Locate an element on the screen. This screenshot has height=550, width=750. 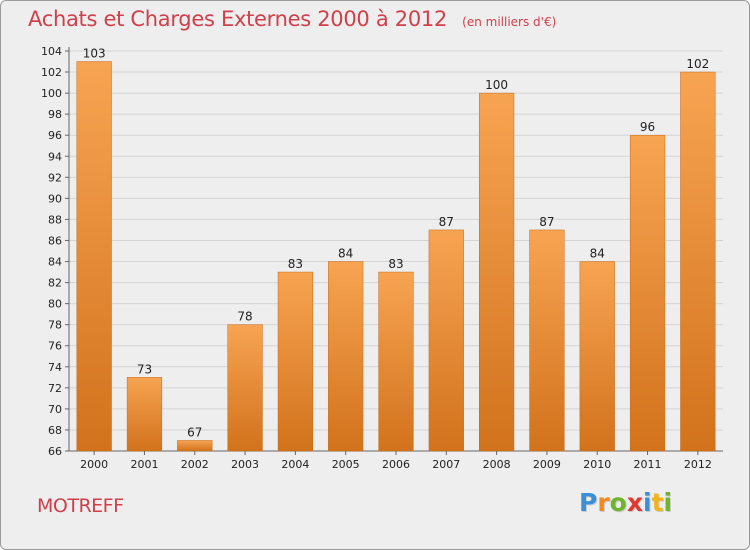
y-tick-label: 96 is located at coordinates (55, 135).